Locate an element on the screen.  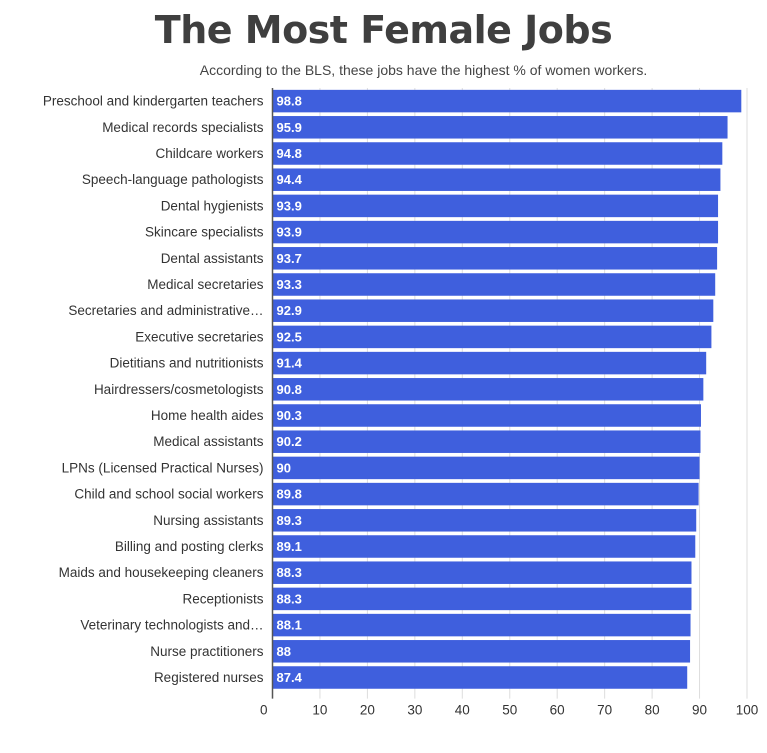
data-label: 89.1 is located at coordinates (289, 546).